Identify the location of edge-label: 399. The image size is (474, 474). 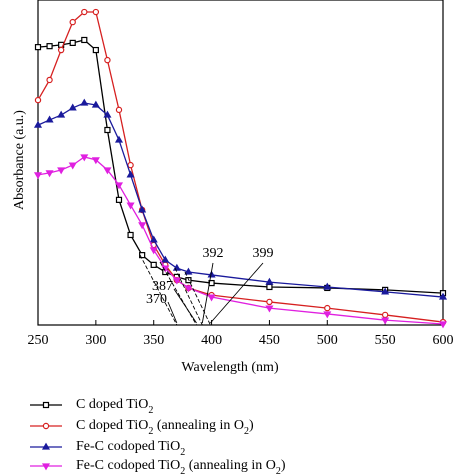
(263, 253).